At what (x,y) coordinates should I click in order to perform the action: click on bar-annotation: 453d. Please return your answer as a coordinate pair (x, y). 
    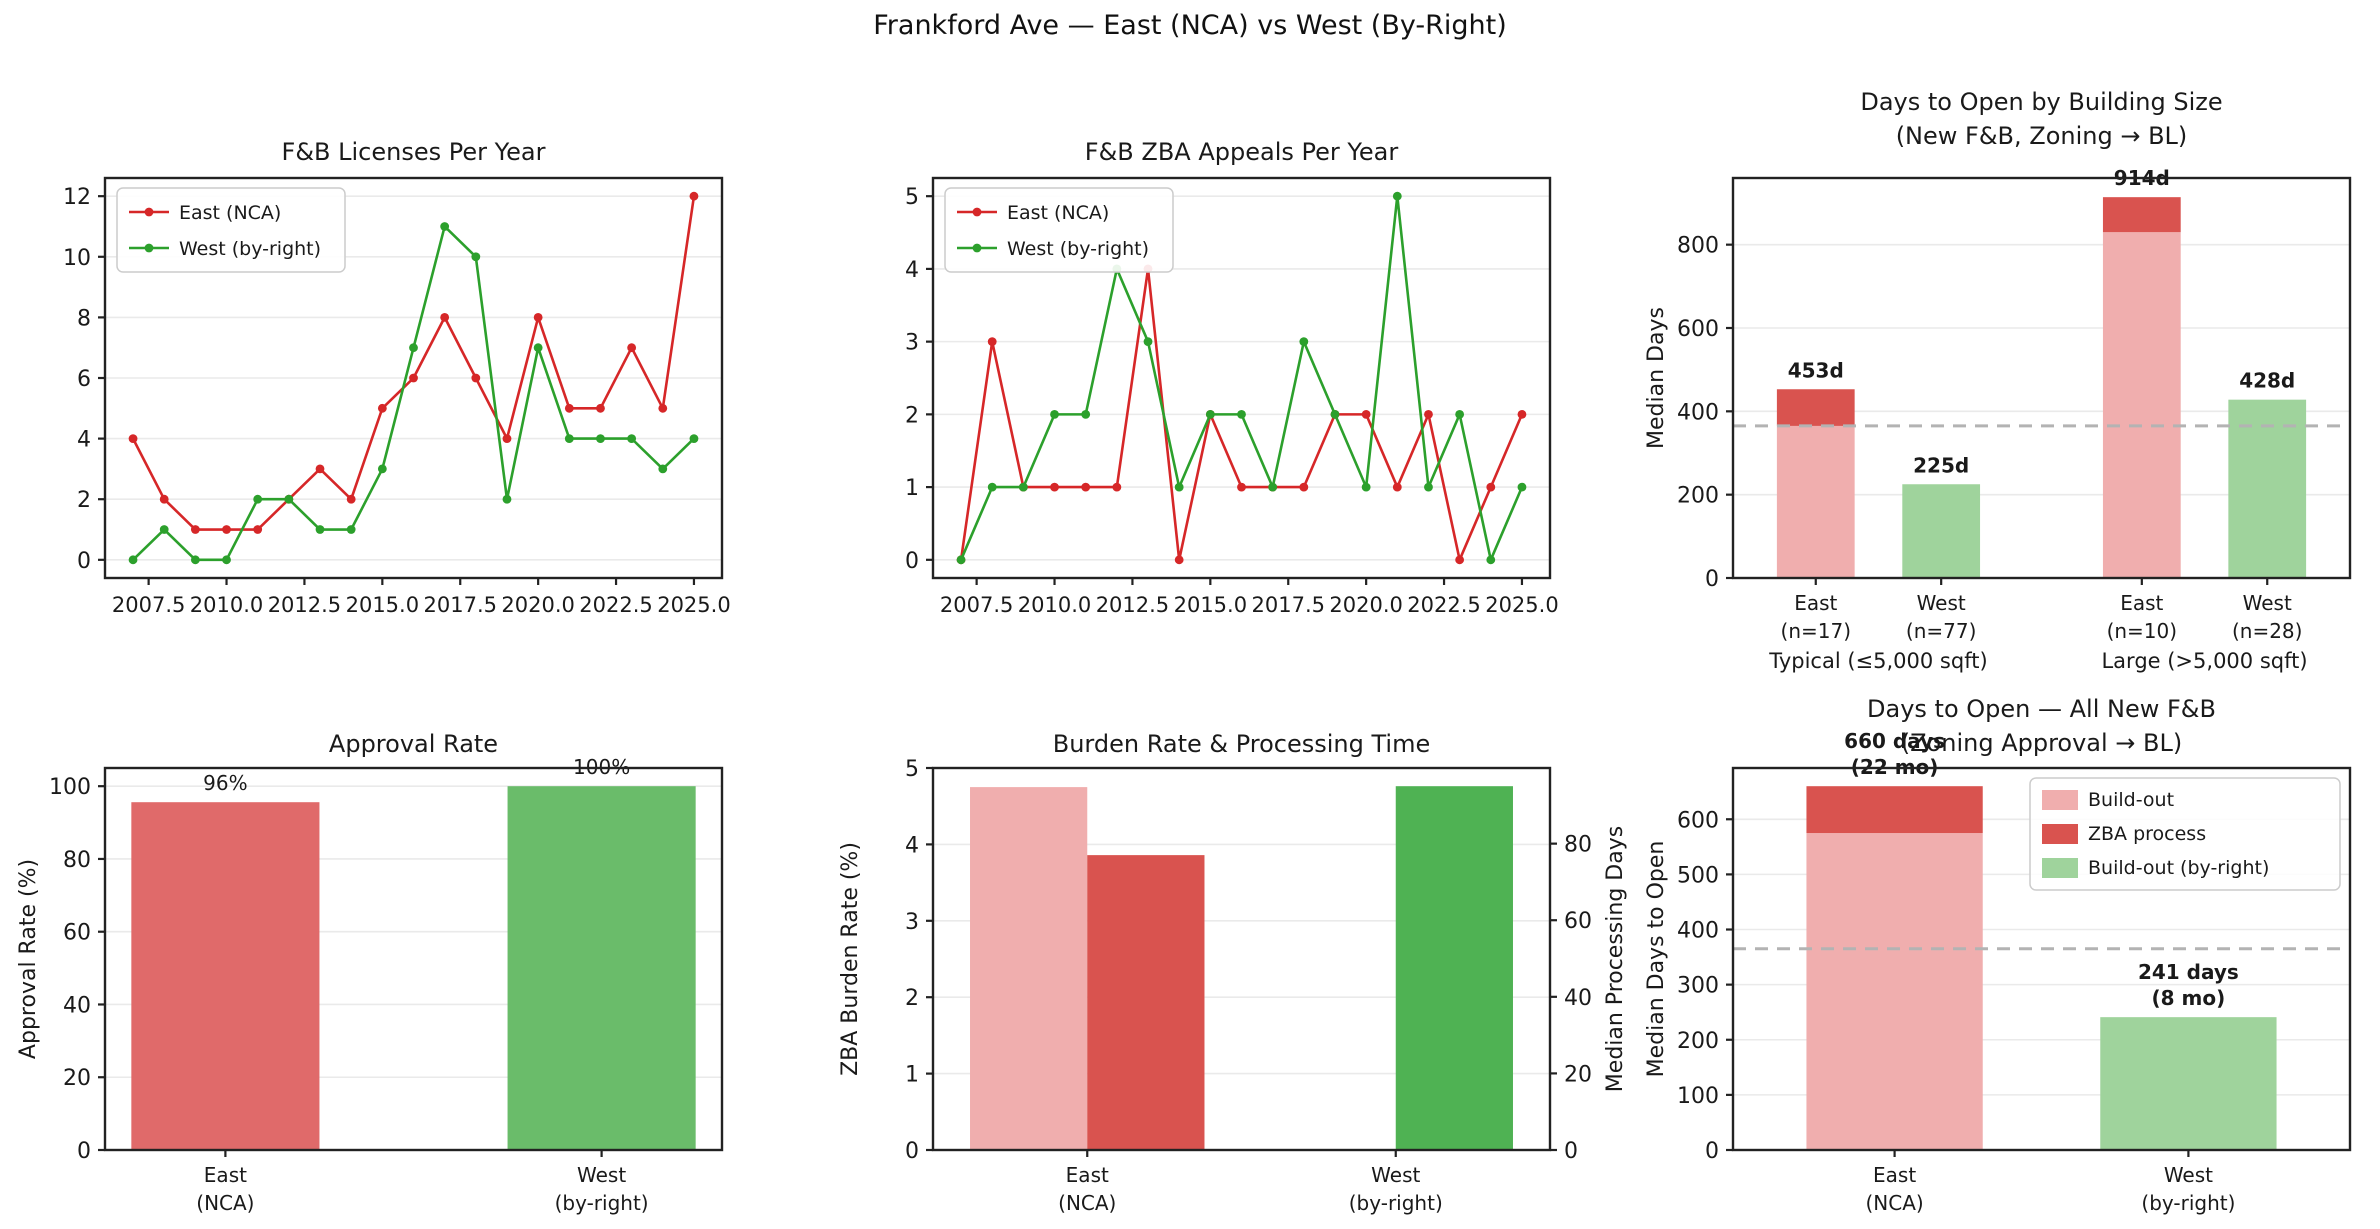
    Looking at the image, I should click on (1816, 370).